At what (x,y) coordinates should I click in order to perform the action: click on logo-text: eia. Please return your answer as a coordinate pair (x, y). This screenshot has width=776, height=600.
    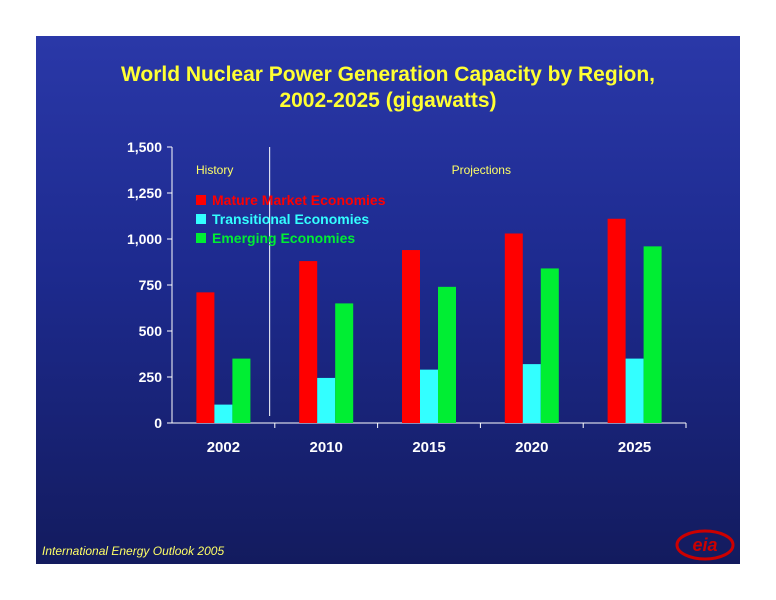
    Looking at the image, I should click on (704, 545).